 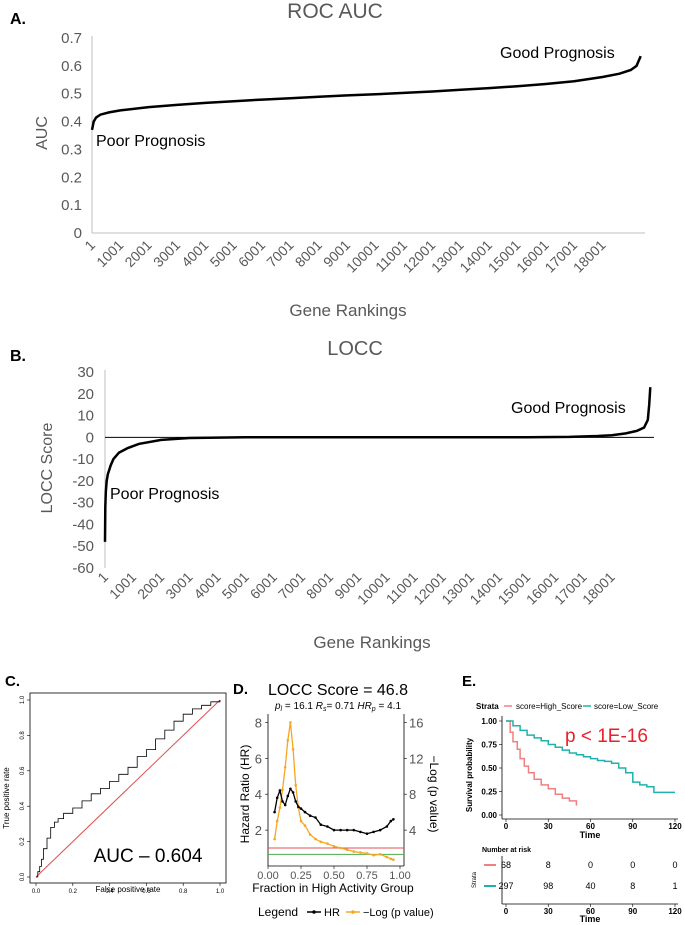 I want to click on panel-b-xtick-label: 2001, so click(x=150, y=585).